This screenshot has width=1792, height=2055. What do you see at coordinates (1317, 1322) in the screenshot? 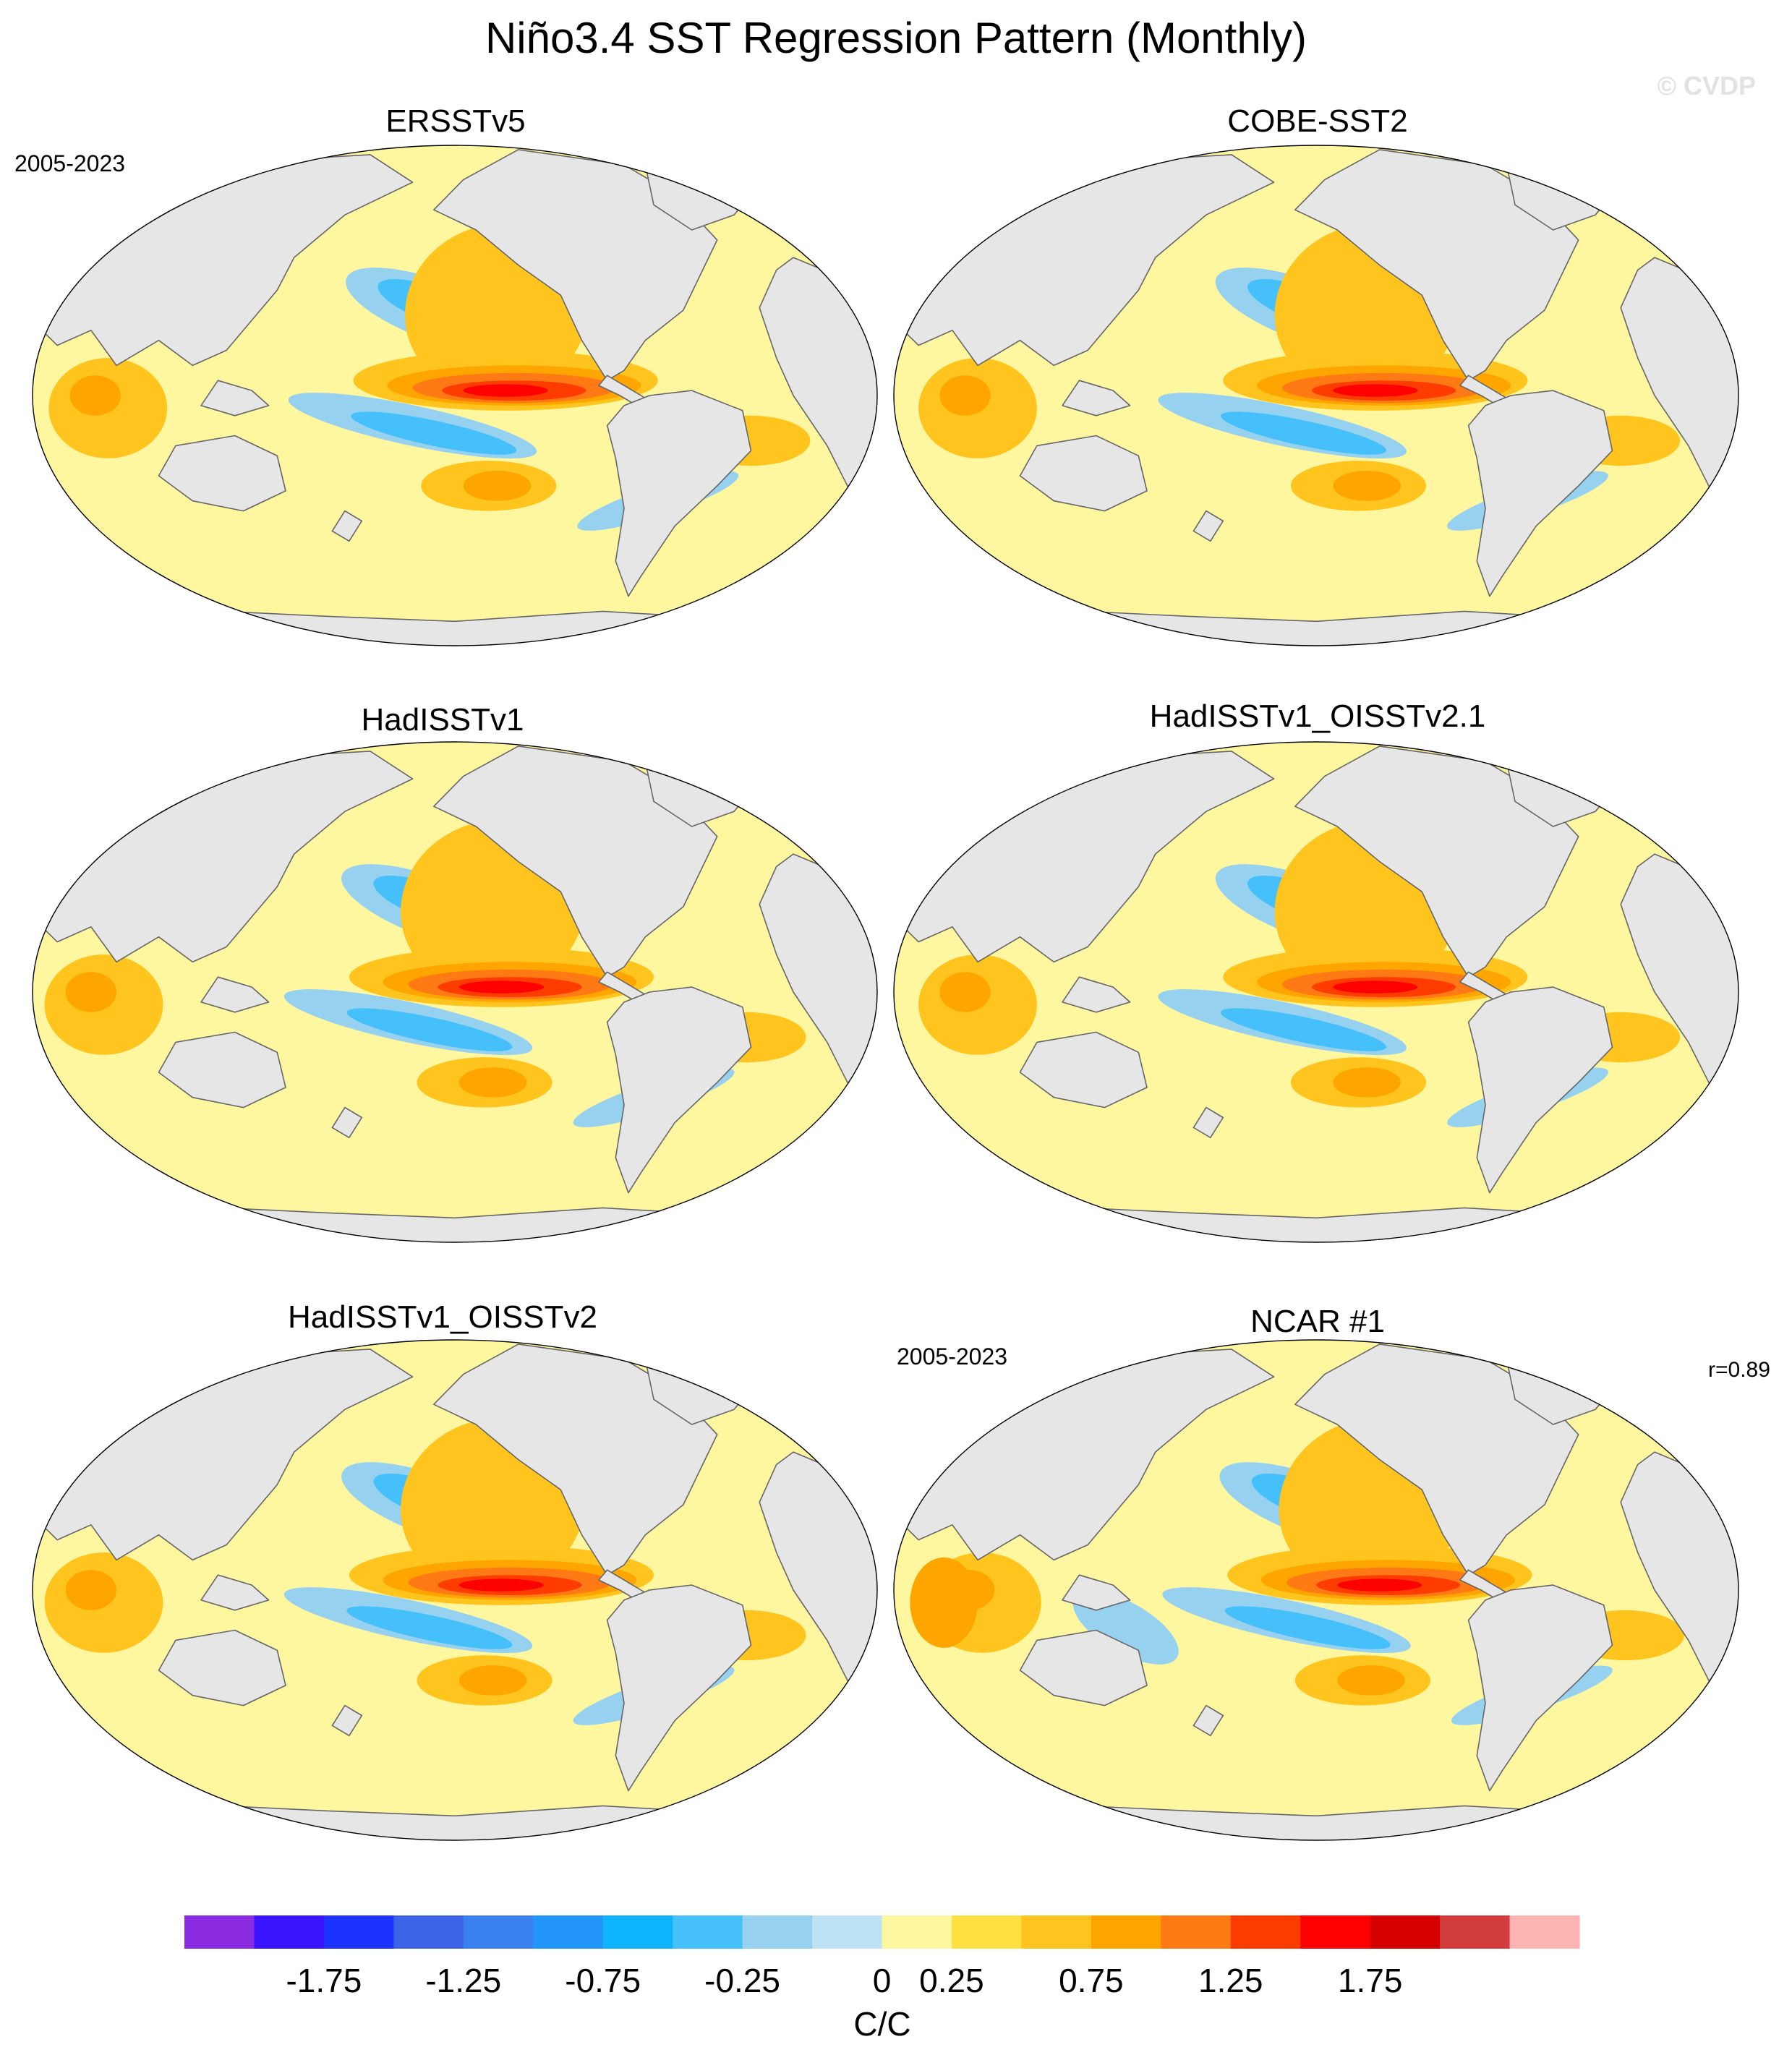
I see `panel-title-ncar-1: NCAR #1` at bounding box center [1317, 1322].